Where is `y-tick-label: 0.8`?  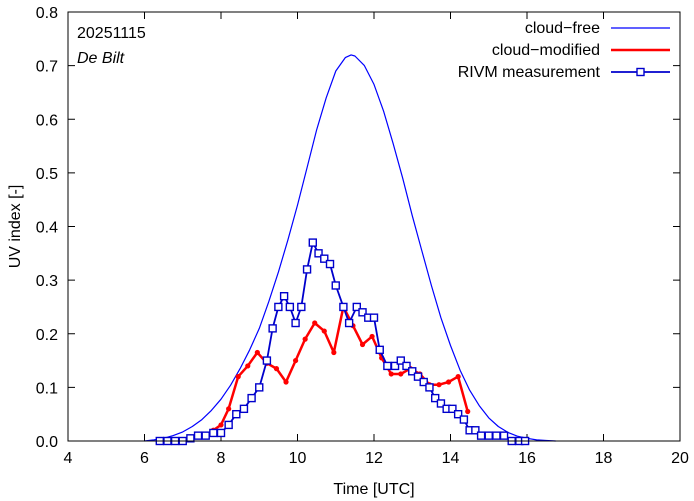 y-tick-label: 0.8 is located at coordinates (47, 13).